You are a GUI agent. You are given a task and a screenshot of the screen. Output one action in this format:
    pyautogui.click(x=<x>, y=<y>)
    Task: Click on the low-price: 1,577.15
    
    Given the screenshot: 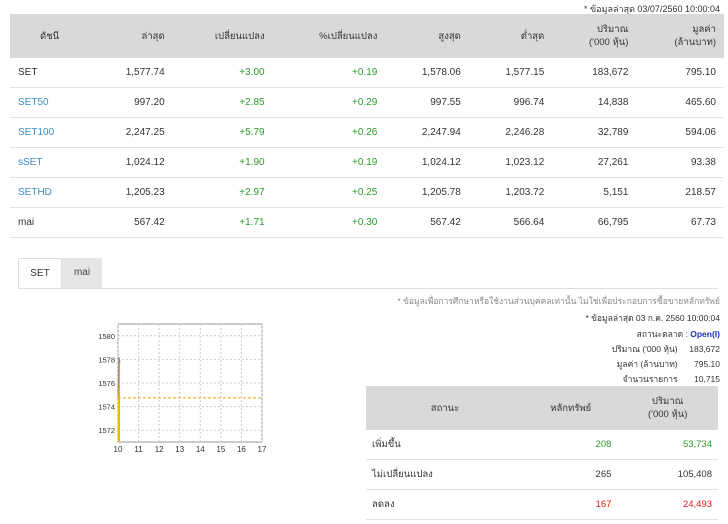 What is the action you would take?
    pyautogui.click(x=510, y=73)
    